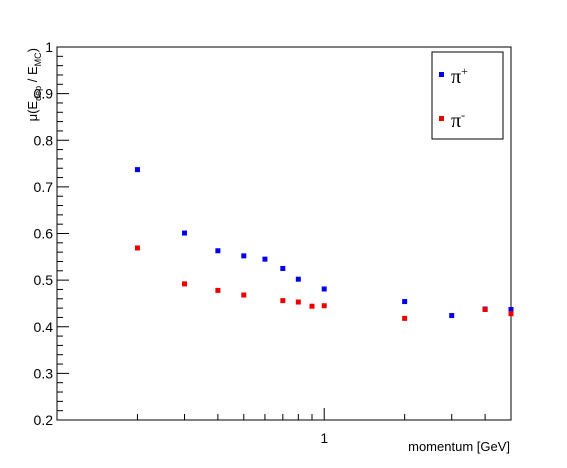  I want to click on legend-marker-pi-plus, so click(441, 74).